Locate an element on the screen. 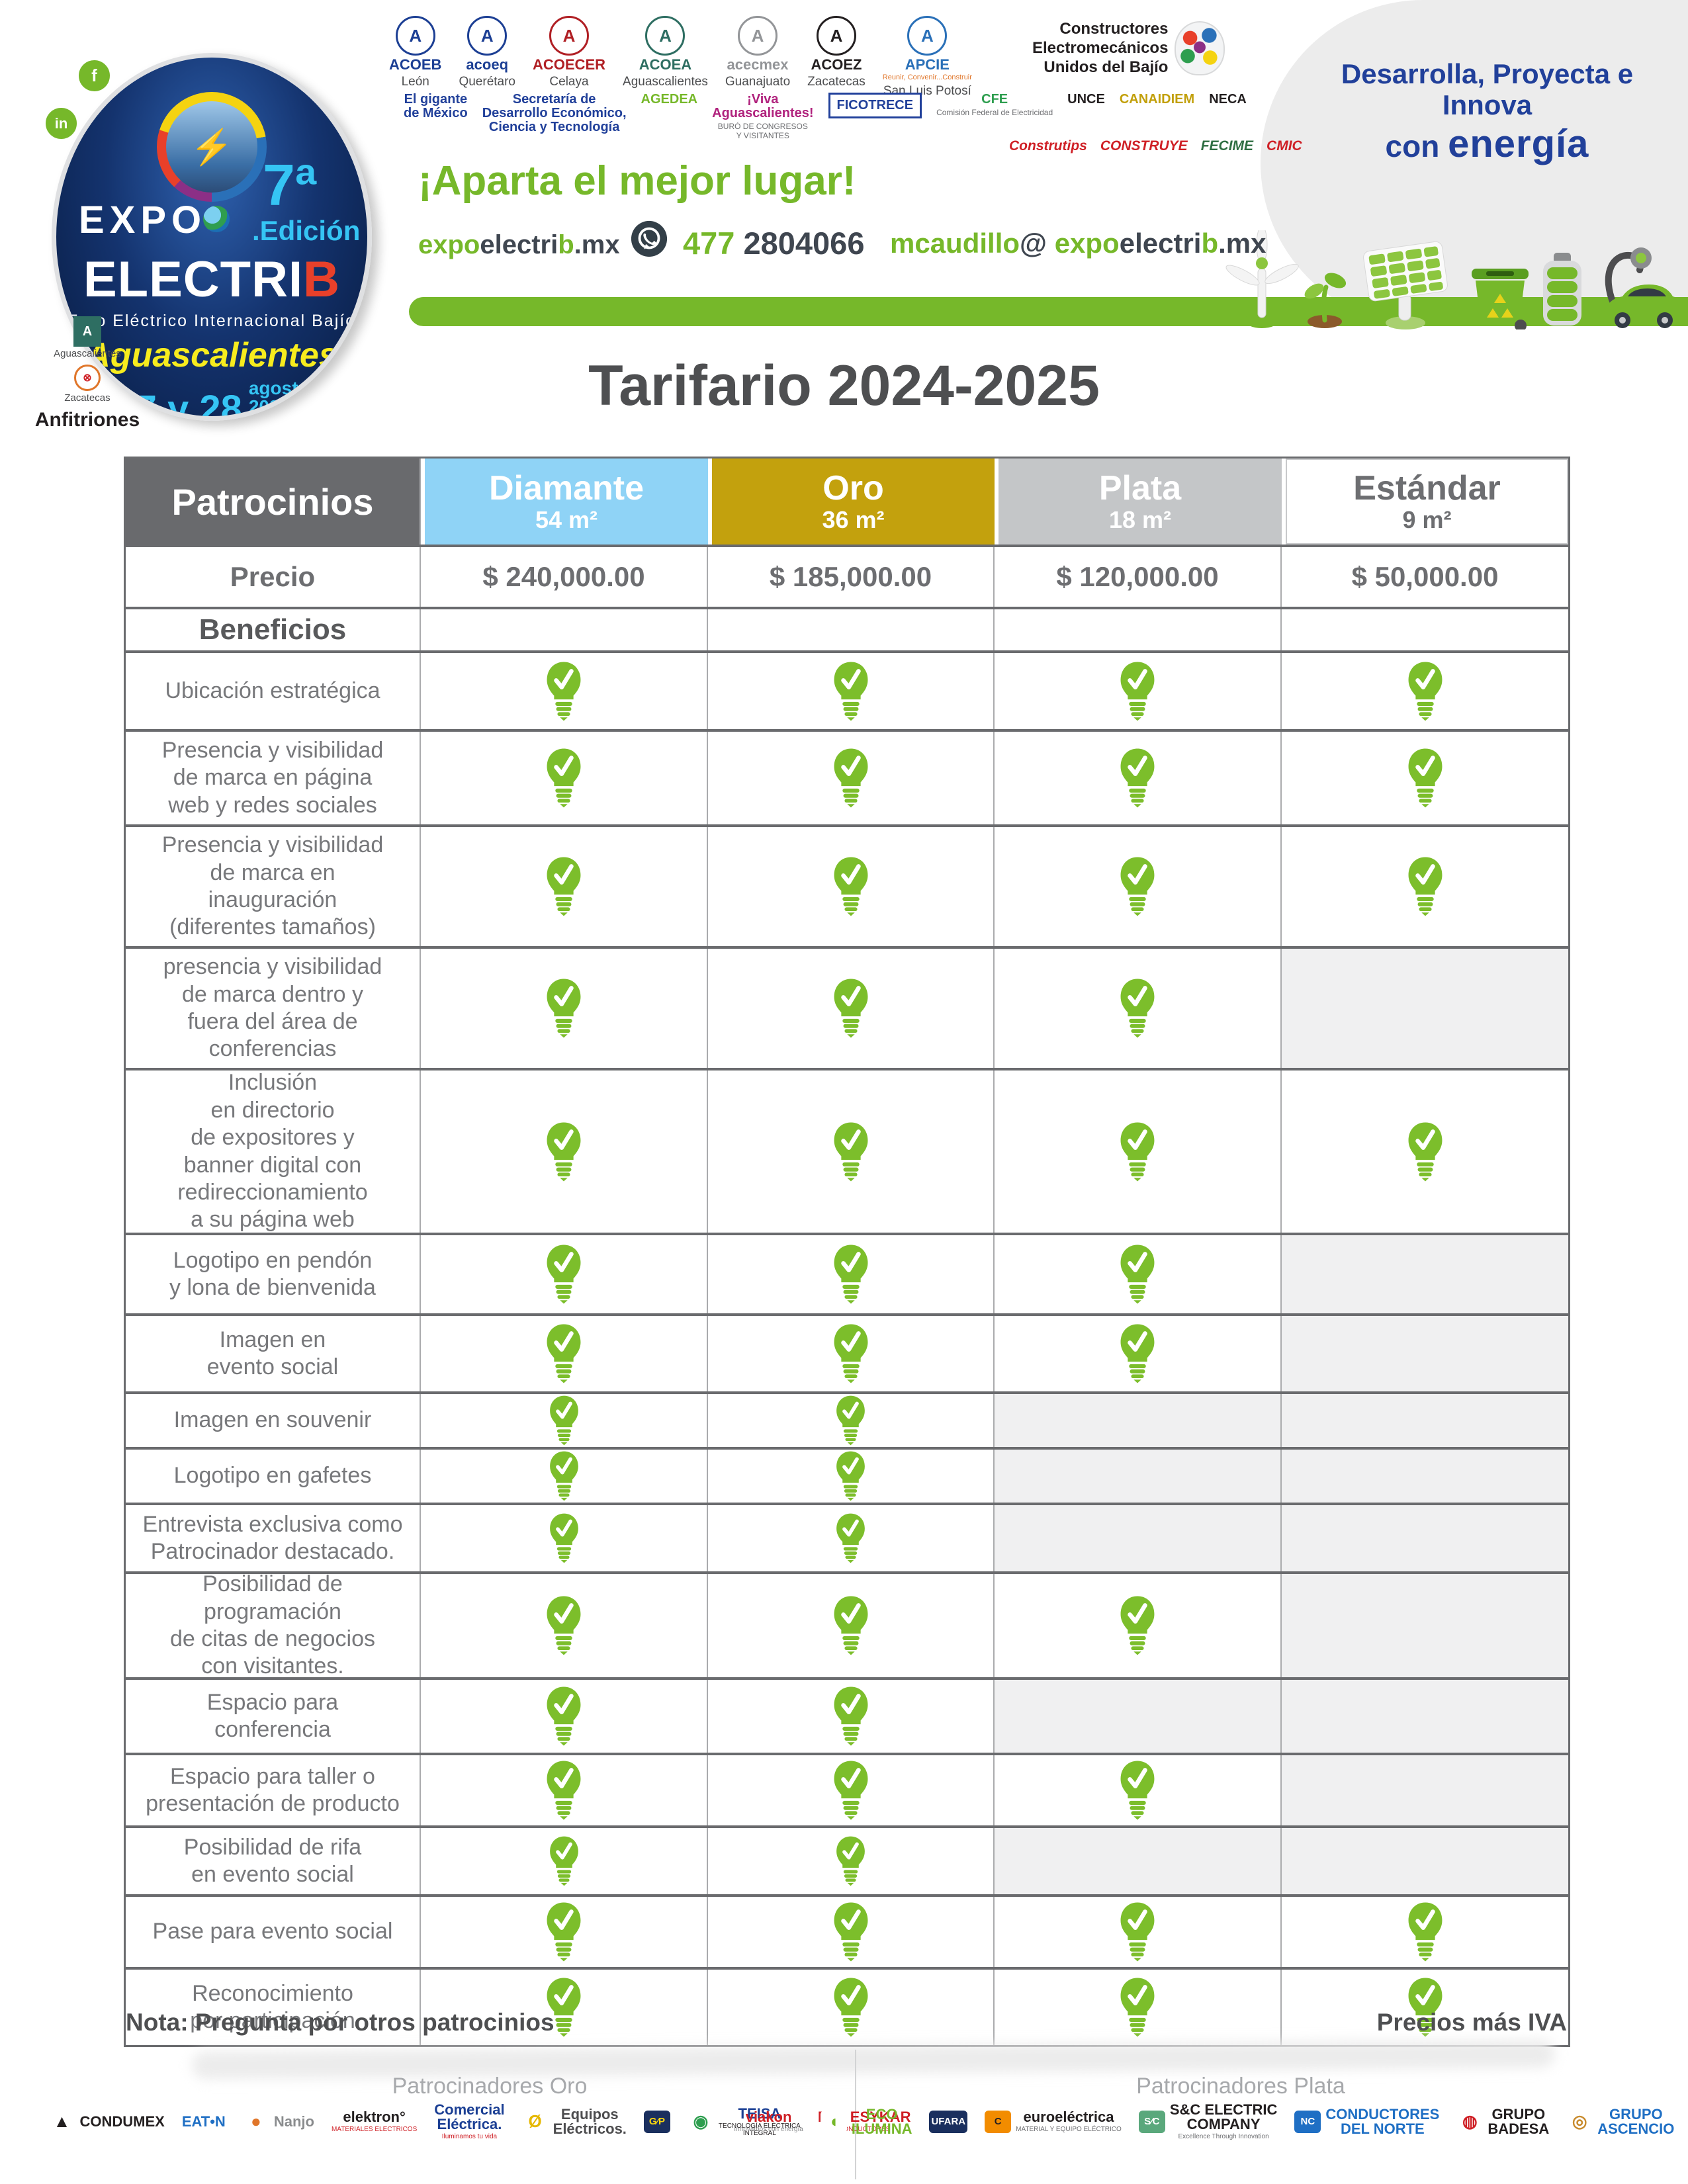  sponsor-logo-teisa: ◉ TEISA TECNOLOGÍA ELÉCTRICA INTEGRAL is located at coordinates (744, 2121).